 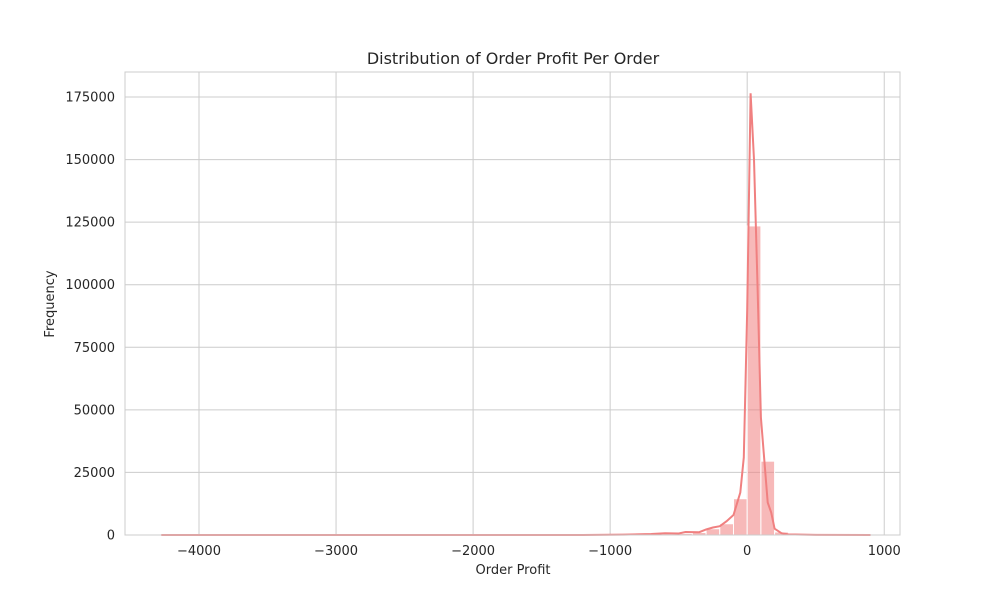 What do you see at coordinates (94, 410) in the screenshot?
I see `y-tick-label: 50000` at bounding box center [94, 410].